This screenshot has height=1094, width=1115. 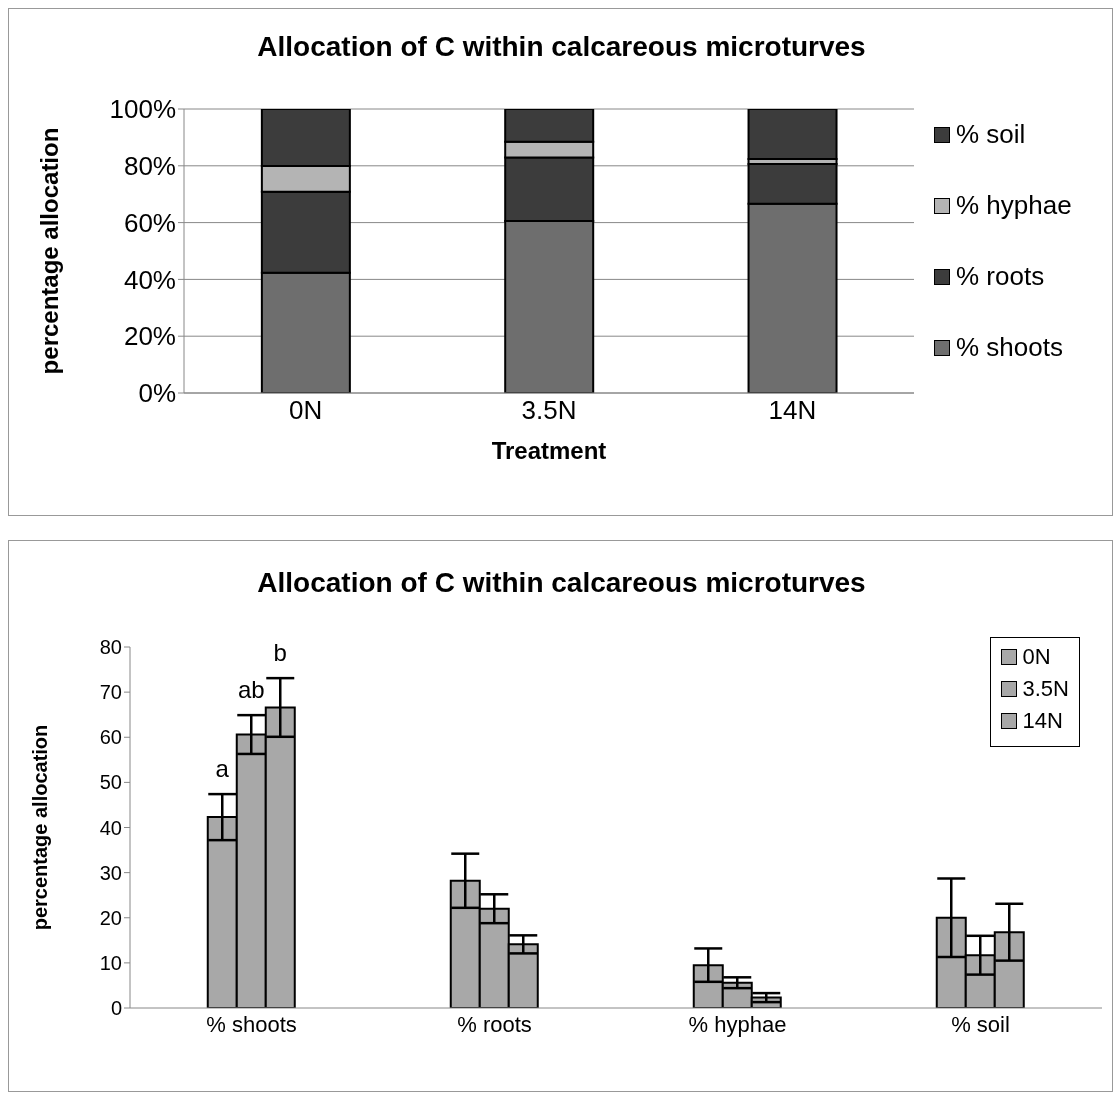 What do you see at coordinates (494, 1024) in the screenshot?
I see `x-tick-label: % roots` at bounding box center [494, 1024].